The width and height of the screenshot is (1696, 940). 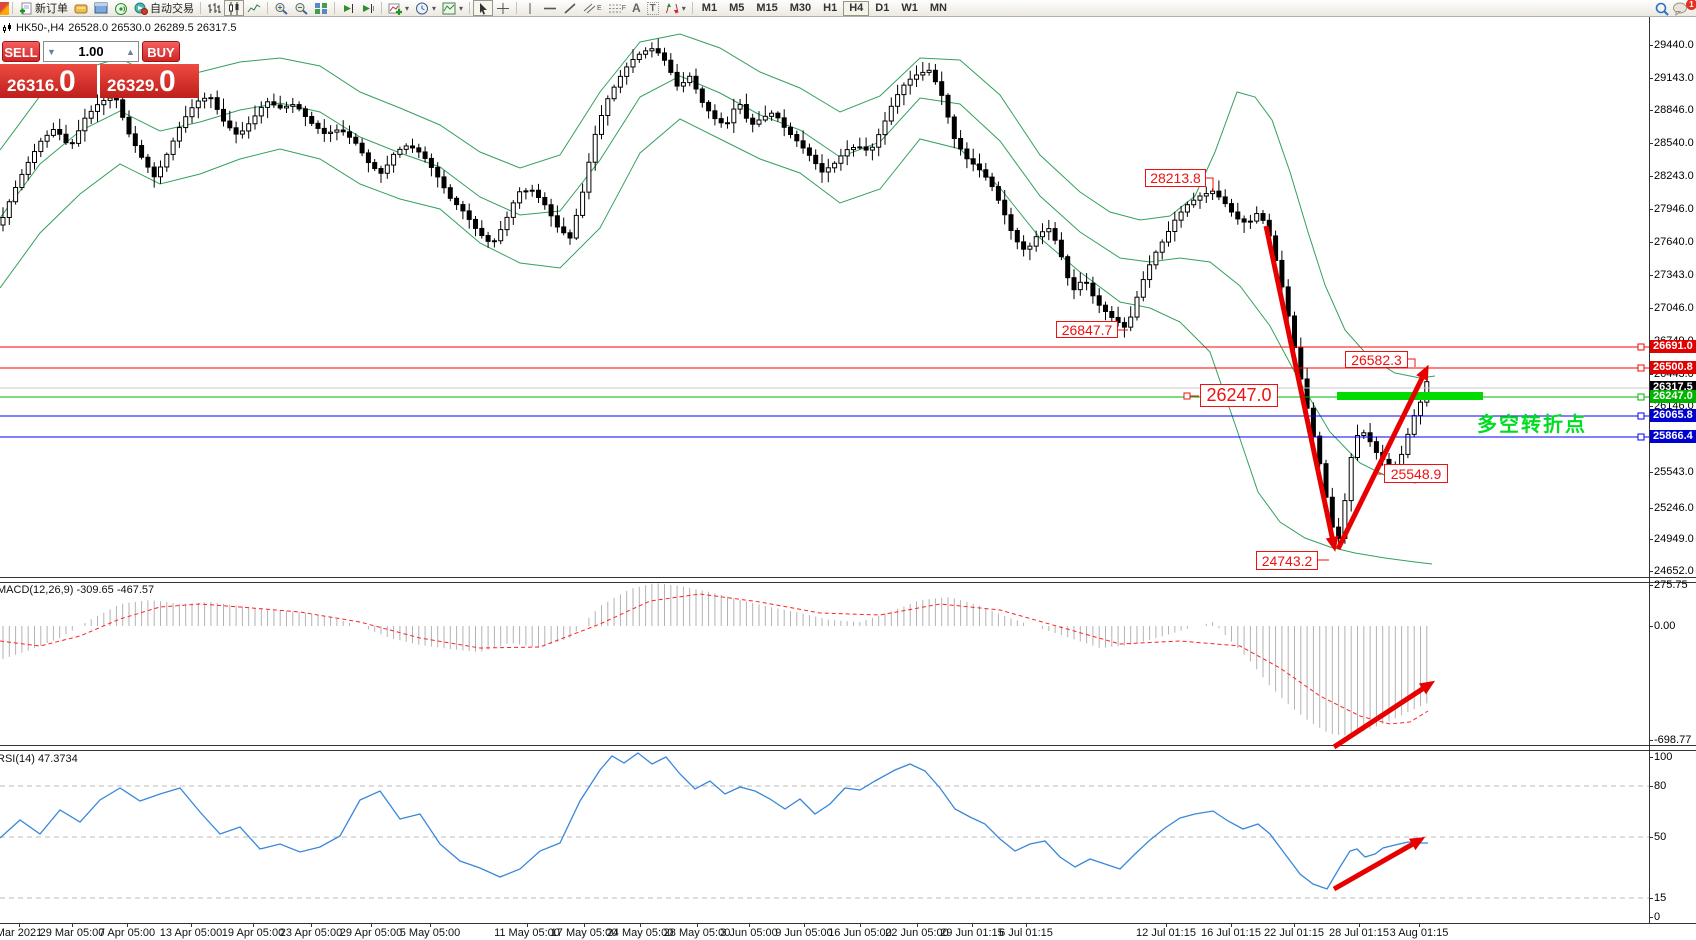 I want to click on timeframe-mn: MN, so click(x=938, y=7).